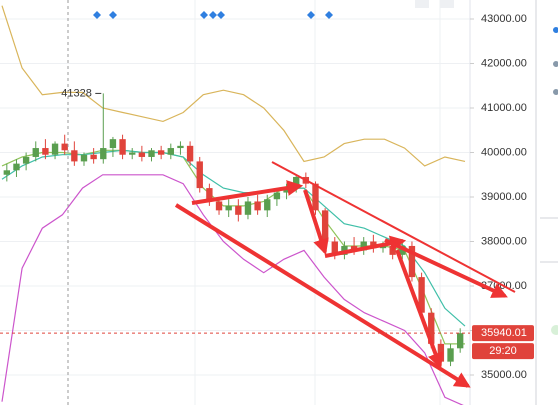  What do you see at coordinates (504, 152) in the screenshot?
I see `y-tick-label: 40000.00` at bounding box center [504, 152].